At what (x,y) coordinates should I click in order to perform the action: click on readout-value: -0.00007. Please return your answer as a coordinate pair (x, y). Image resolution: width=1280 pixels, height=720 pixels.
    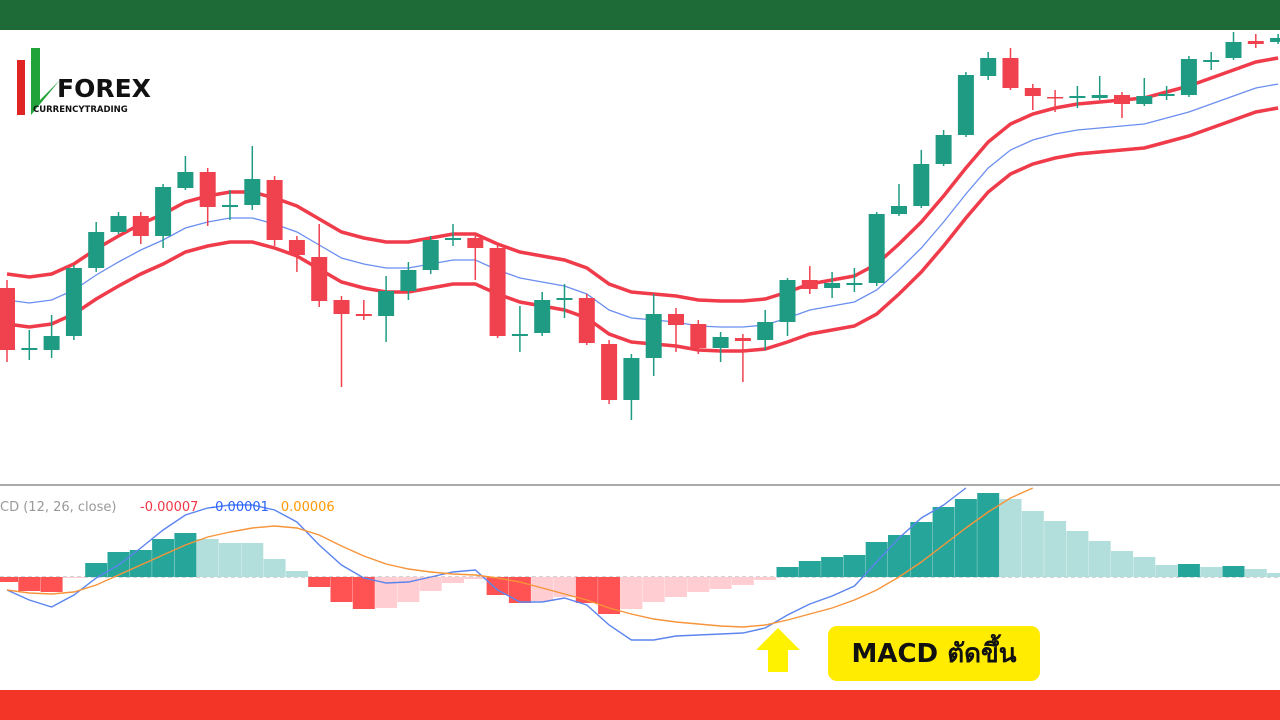
    Looking at the image, I should click on (169, 507).